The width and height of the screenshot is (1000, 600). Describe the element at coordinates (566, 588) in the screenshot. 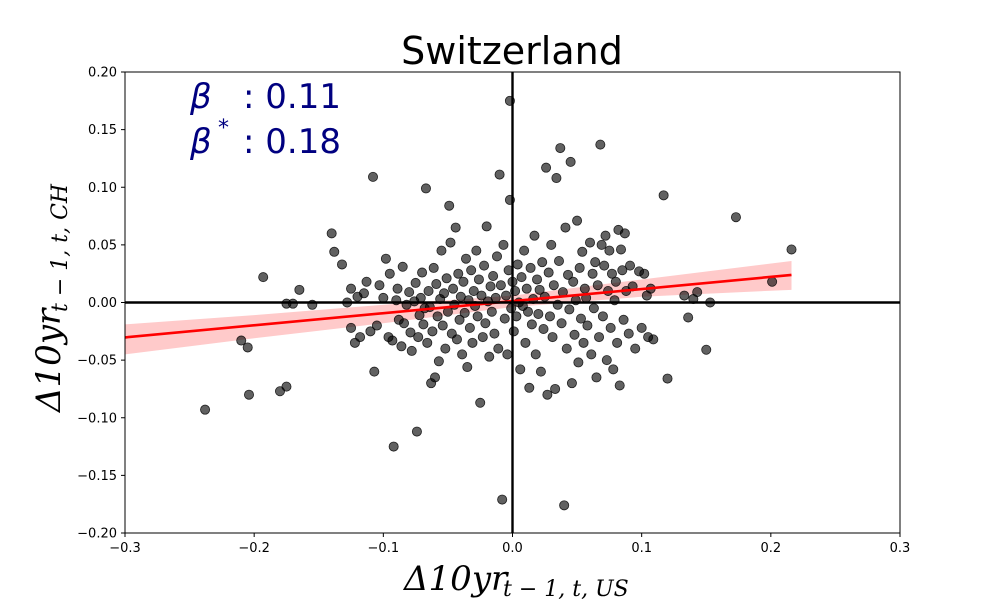

I see `x-axis-label-subscript: t − 1, t, US` at that location.